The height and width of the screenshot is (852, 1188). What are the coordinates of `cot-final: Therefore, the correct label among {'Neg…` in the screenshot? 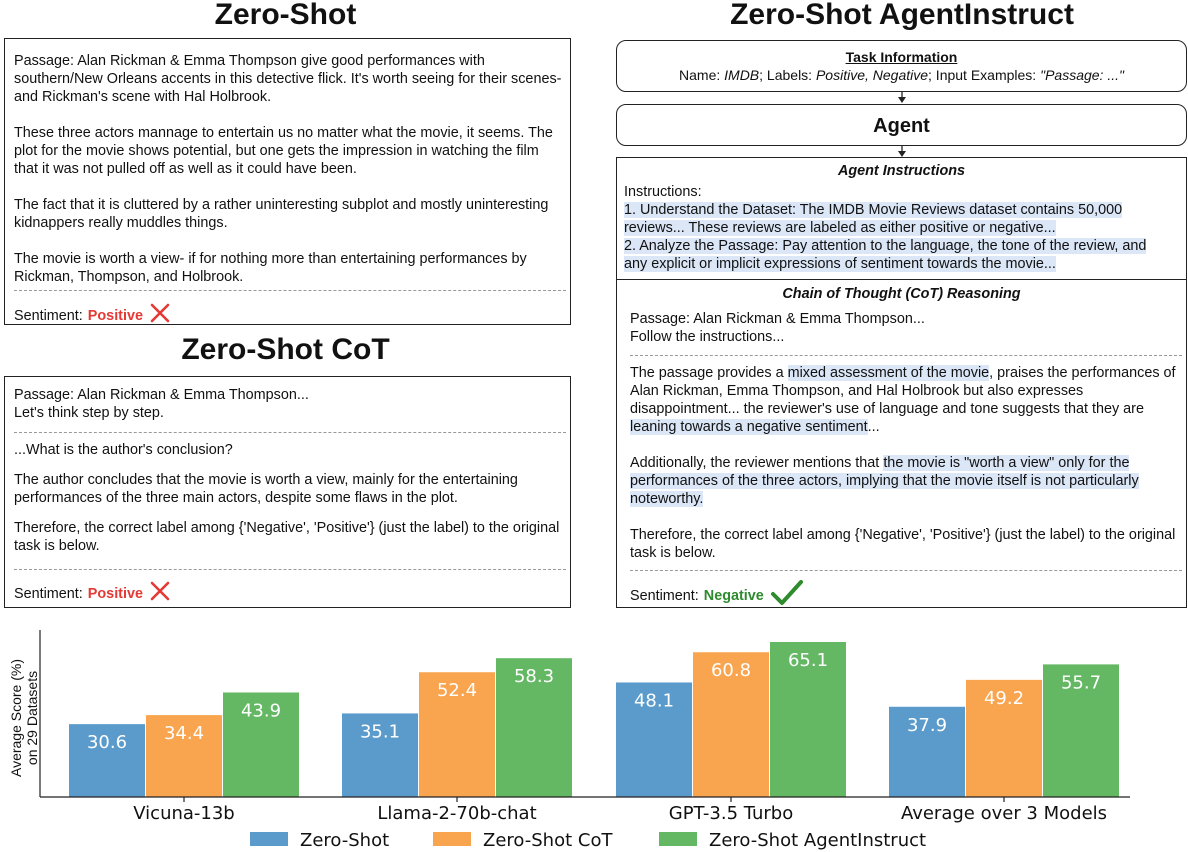 It's located at (287, 537).